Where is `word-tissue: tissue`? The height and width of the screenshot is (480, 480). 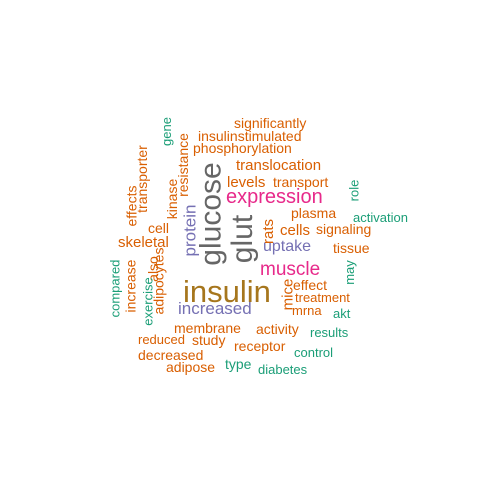
word-tissue: tissue is located at coordinates (351, 248).